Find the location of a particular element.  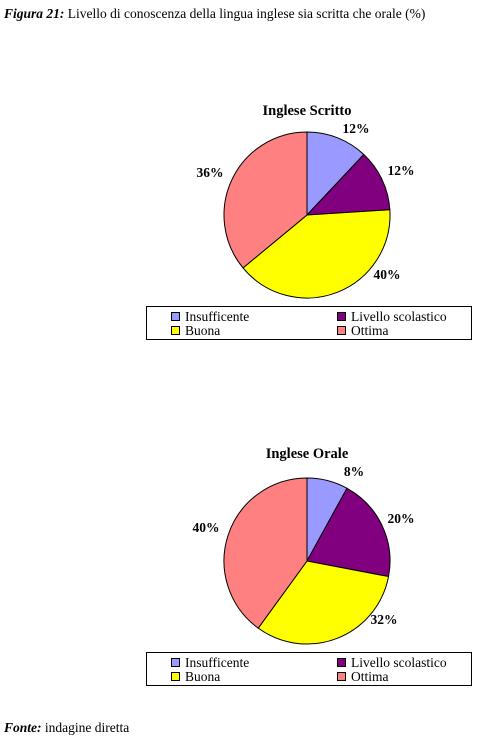

source-text: indagine diretta is located at coordinates (85, 727).